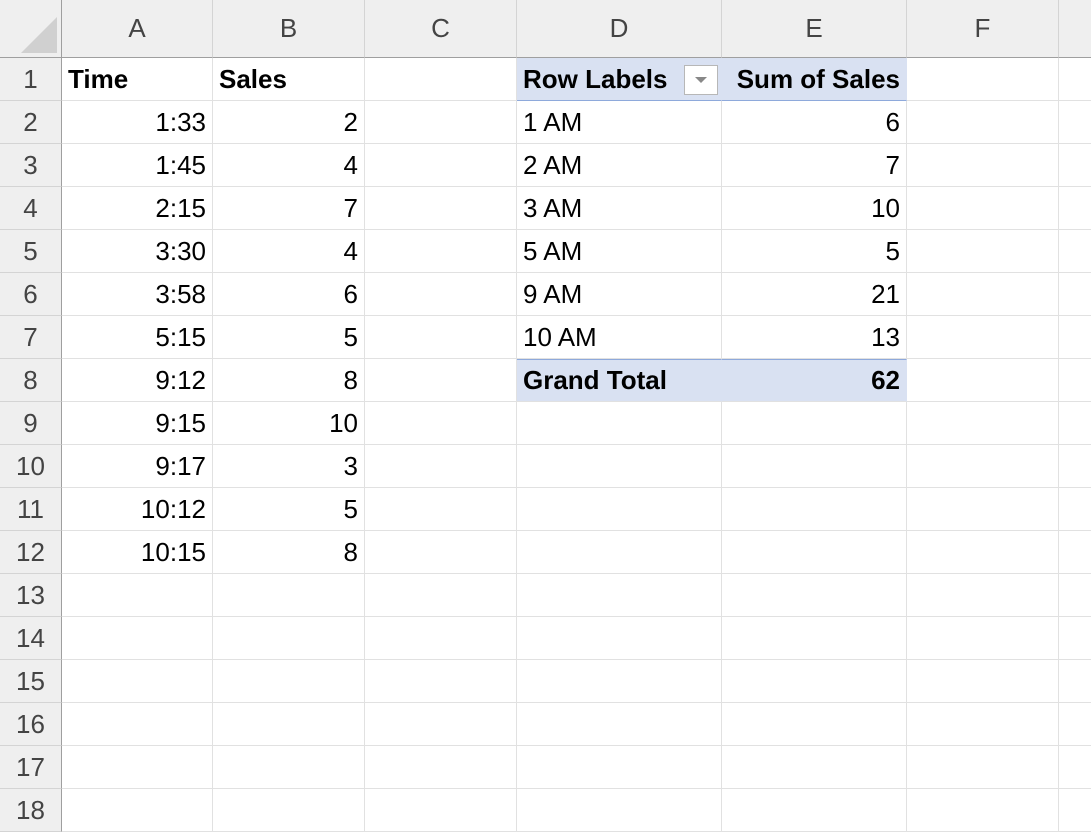 Image resolution: width=1091 pixels, height=834 pixels. I want to click on column-header-c: C, so click(441, 29).